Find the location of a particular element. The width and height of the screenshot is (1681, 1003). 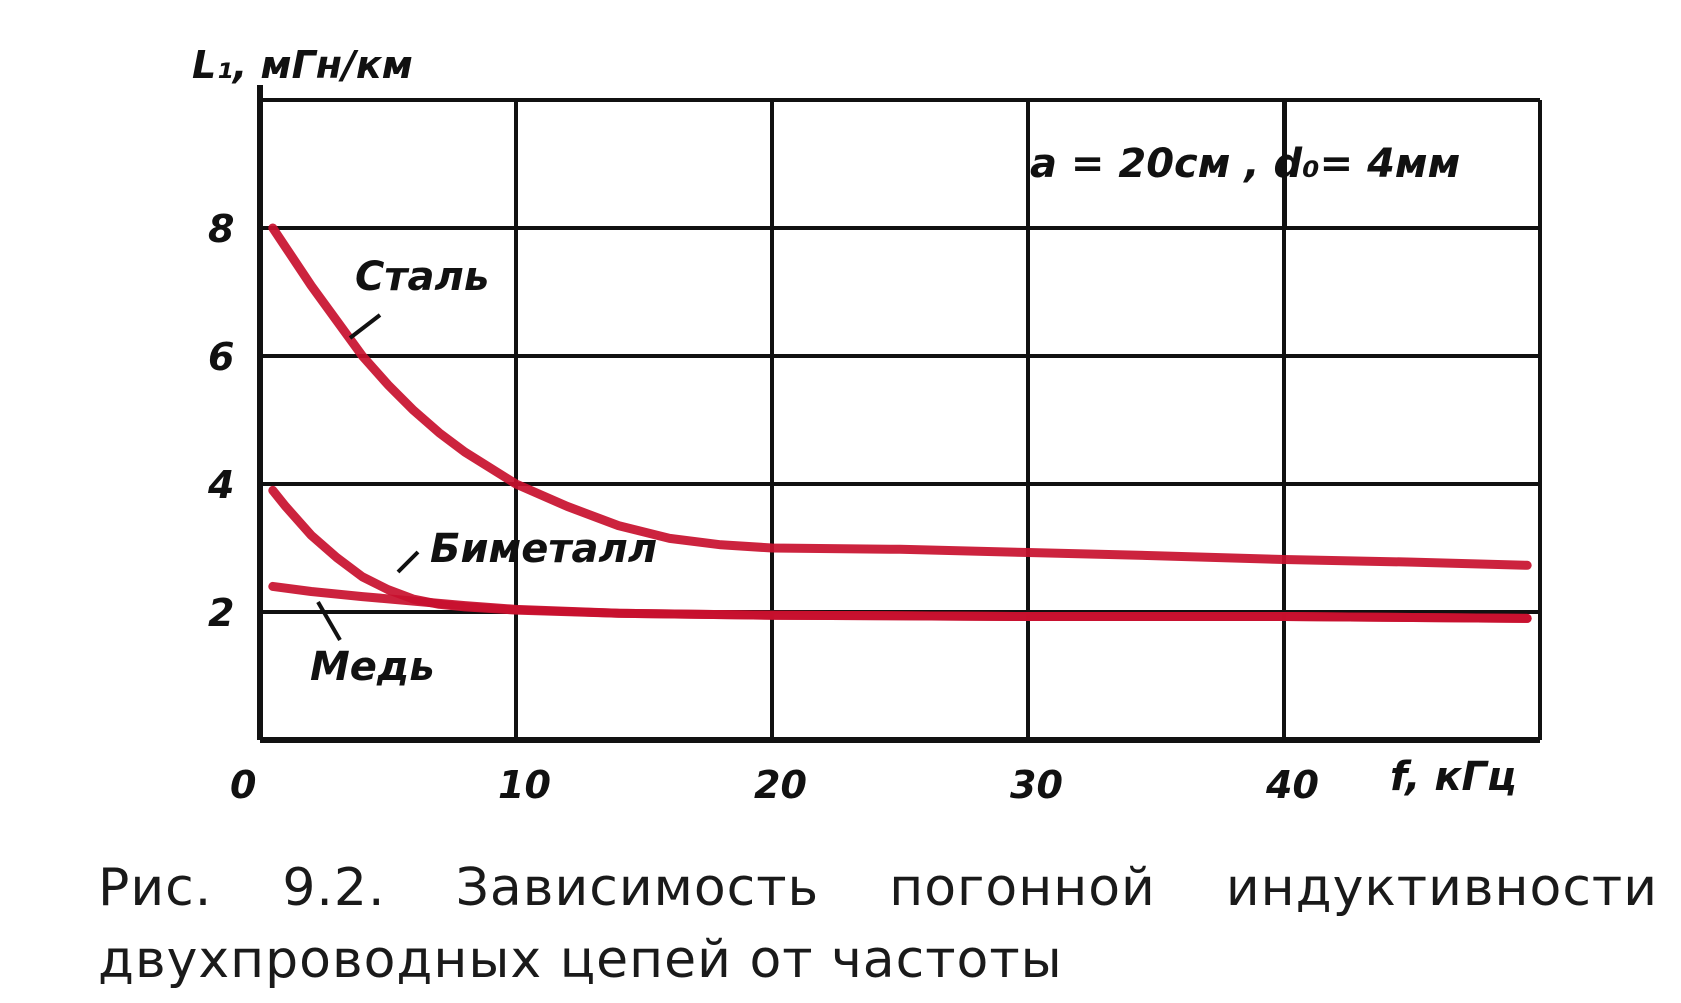

x-tick-label: 20 is located at coordinates (780, 785).